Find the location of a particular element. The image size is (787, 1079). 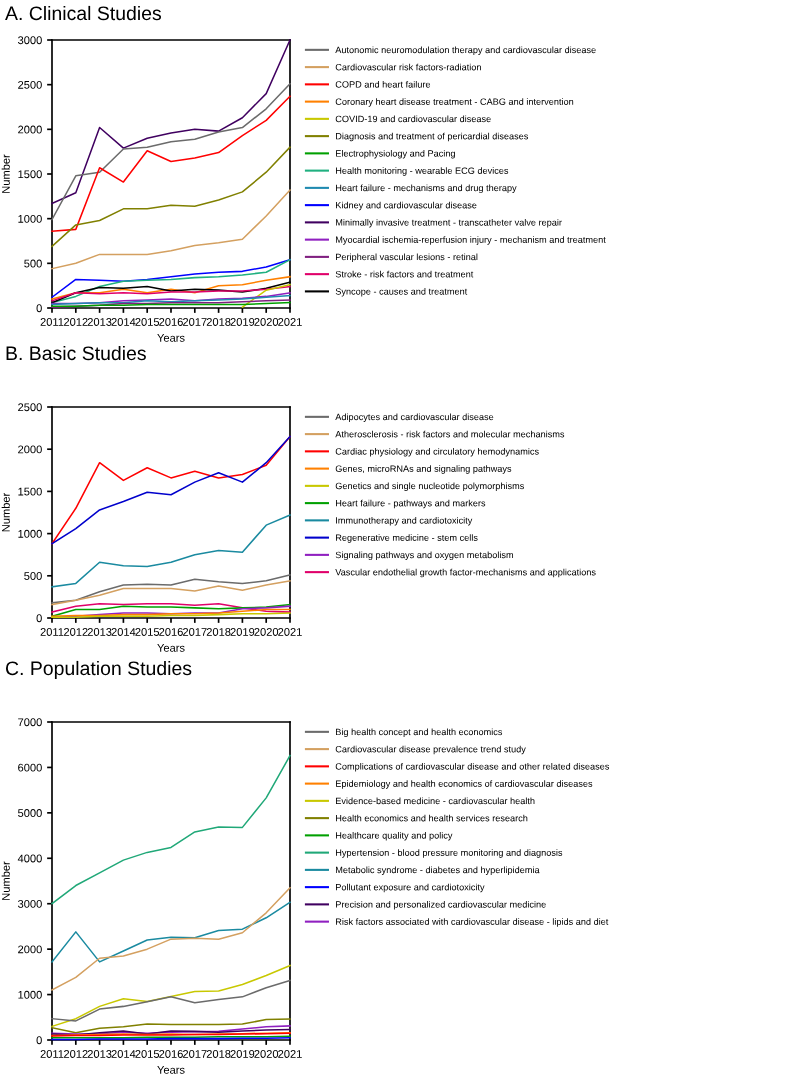

legend-label: Healthcare quality and policy is located at coordinates (394, 836).